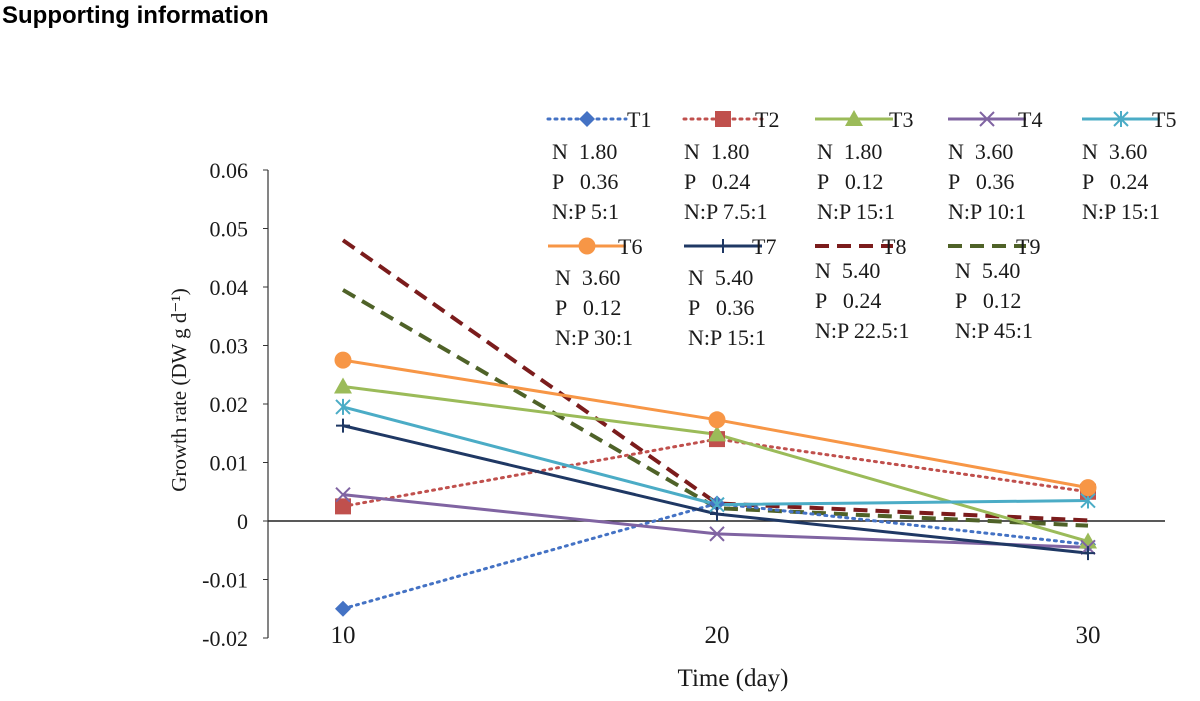 This screenshot has height=701, width=1200. What do you see at coordinates (721, 307) in the screenshot?
I see `legend-p-t7: P 0.36` at bounding box center [721, 307].